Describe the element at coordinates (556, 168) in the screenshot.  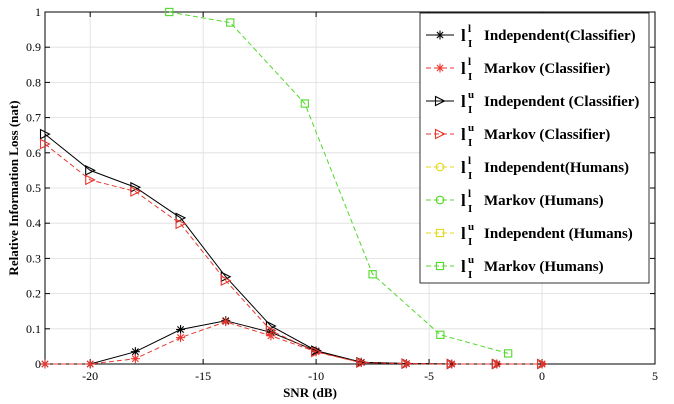
I see `legend-label-4: Independent(Humans)` at that location.